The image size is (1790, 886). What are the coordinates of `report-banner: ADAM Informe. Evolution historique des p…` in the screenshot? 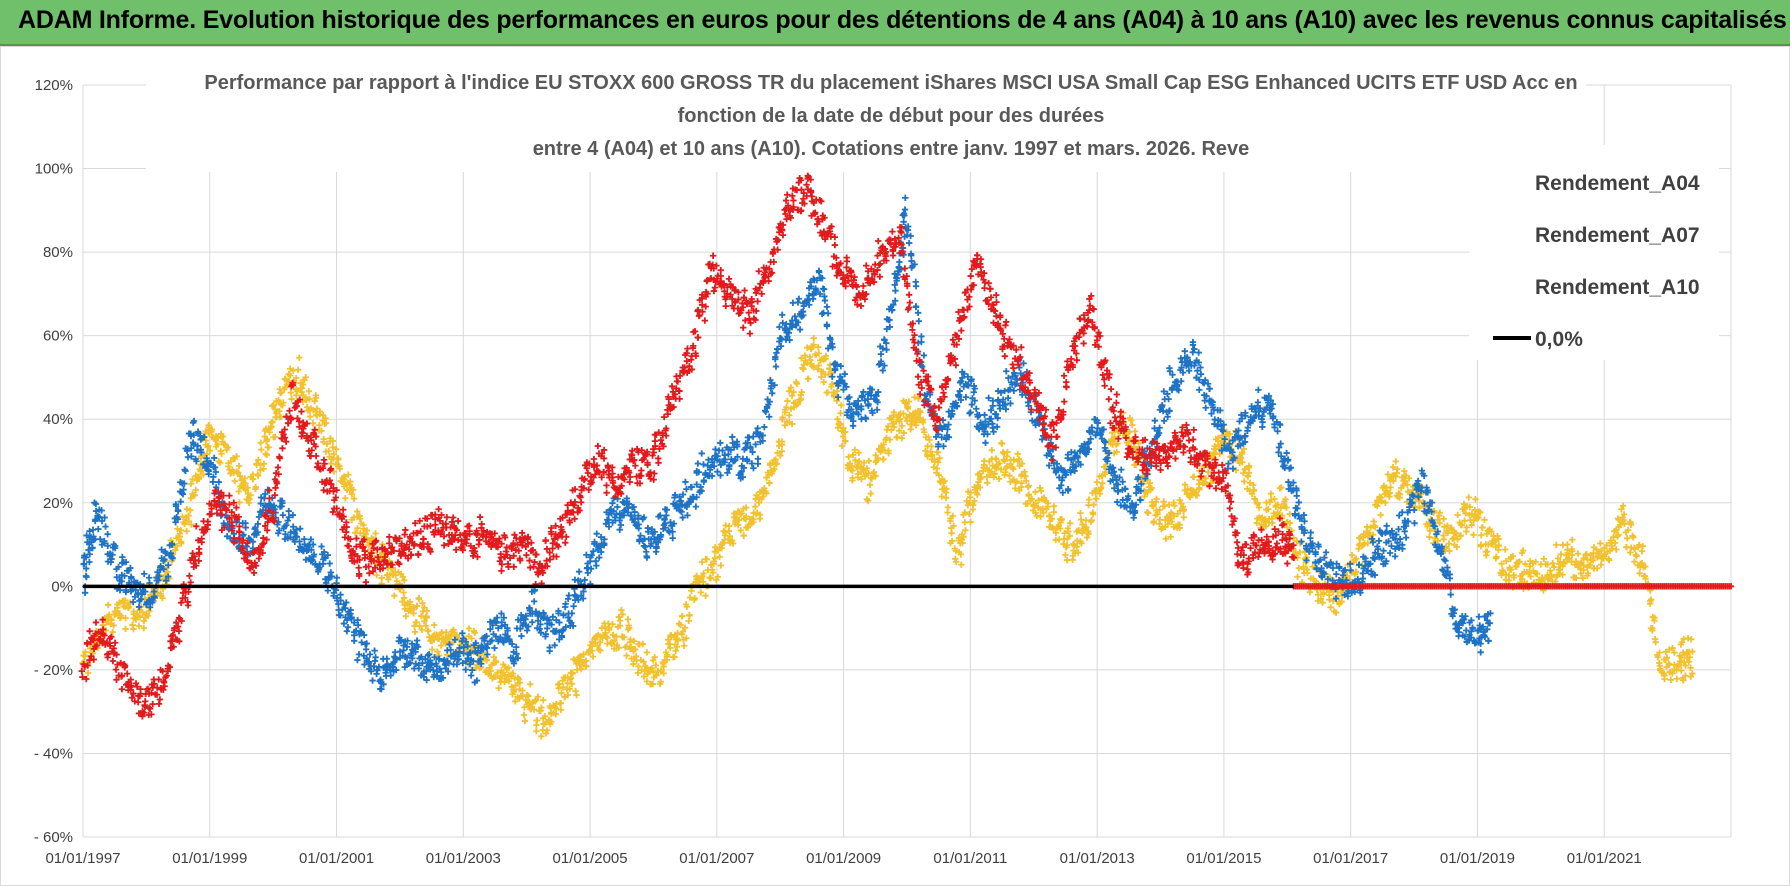 It's located at (895, 23).